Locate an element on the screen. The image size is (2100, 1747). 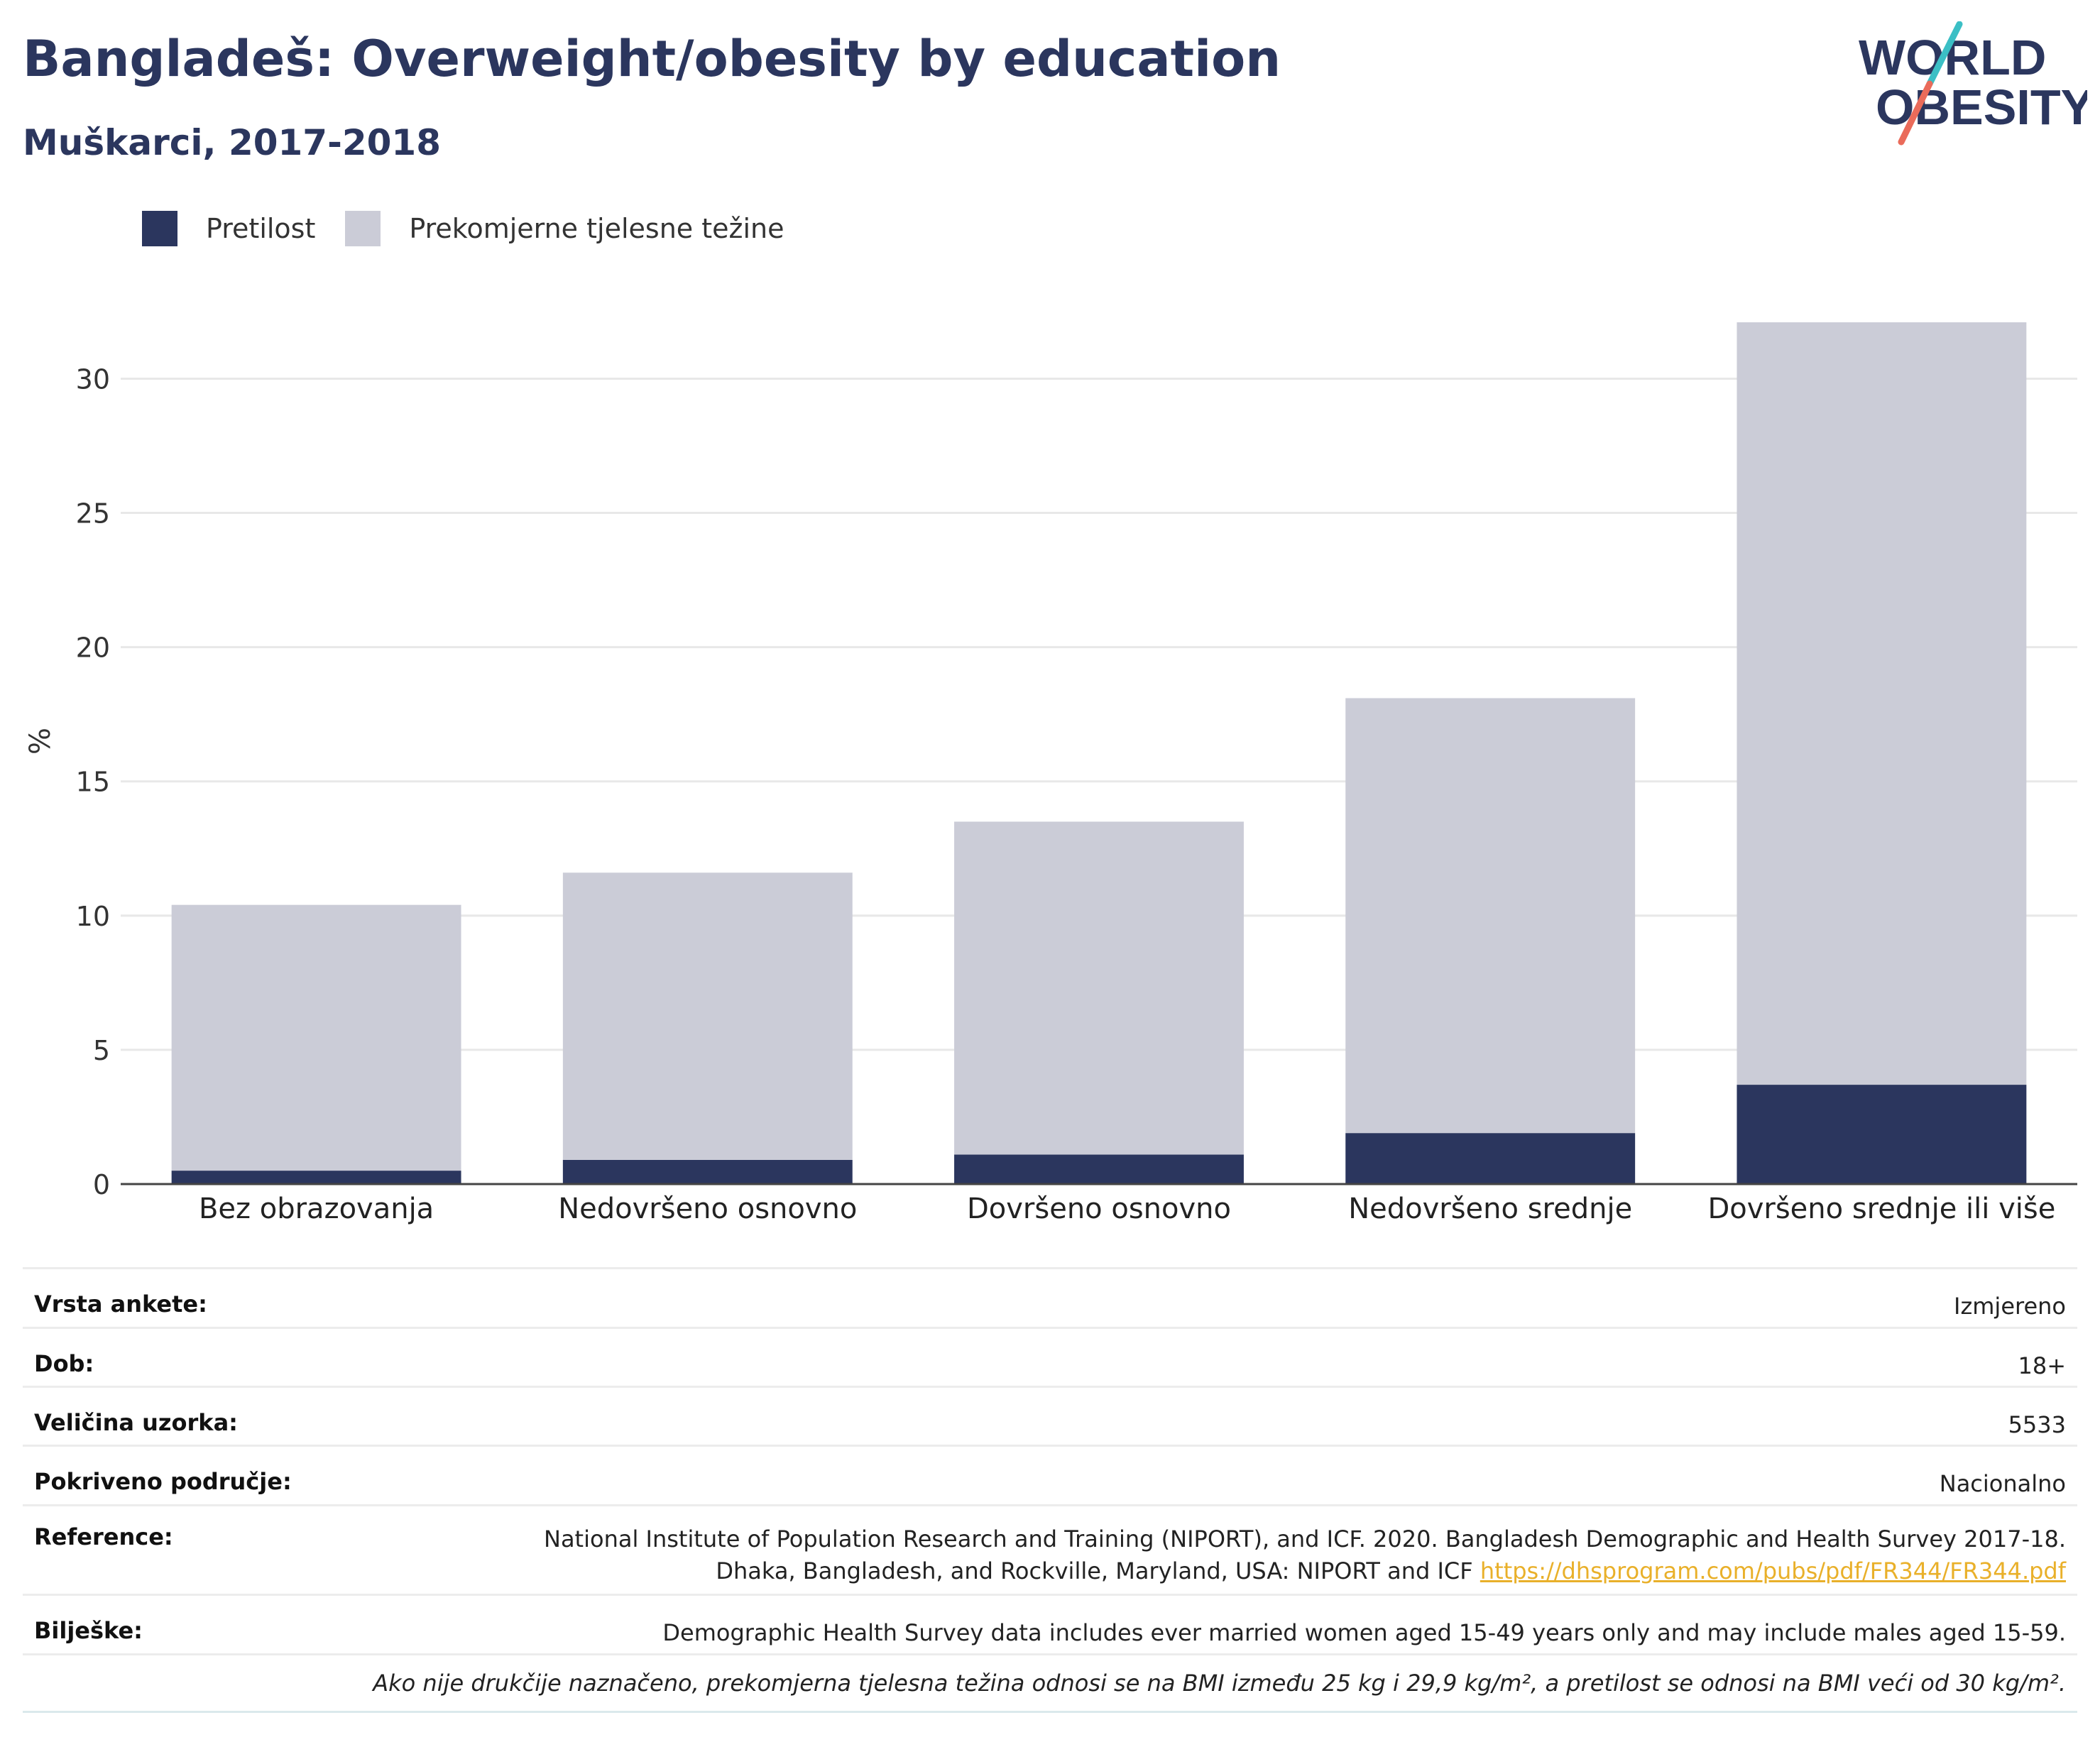
info-value: Izmjereno is located at coordinates (2010, 1306).